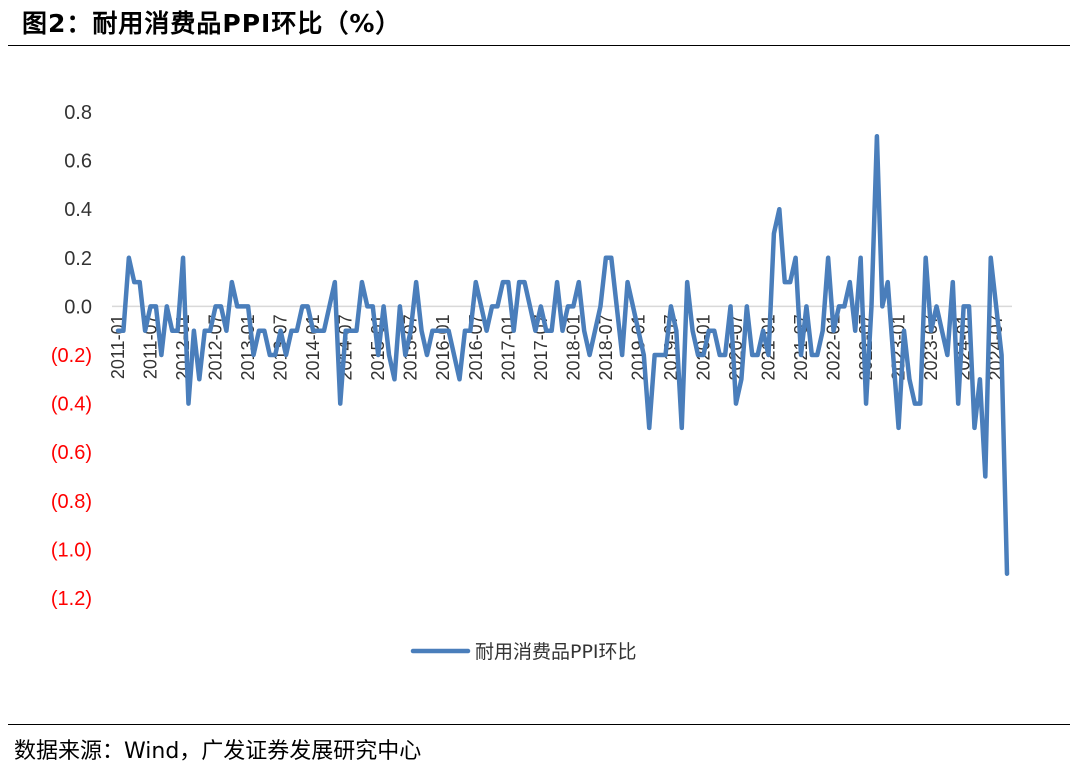  Describe the element at coordinates (78, 307) in the screenshot. I see `y-tick-label: 0.0` at that location.